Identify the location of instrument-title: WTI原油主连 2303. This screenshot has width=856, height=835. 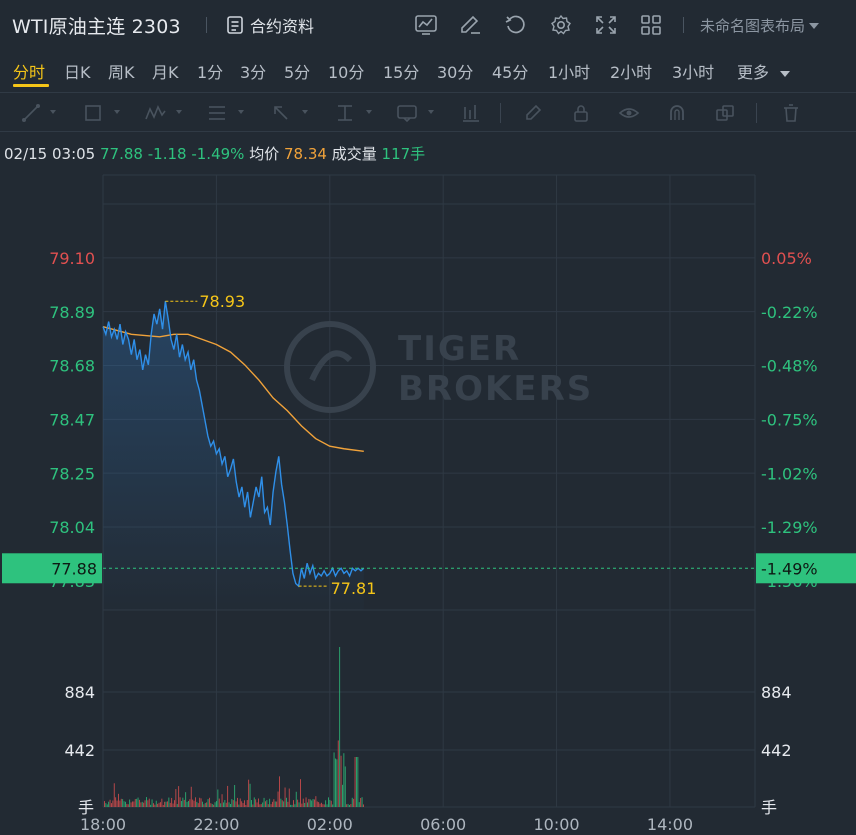
(96, 27).